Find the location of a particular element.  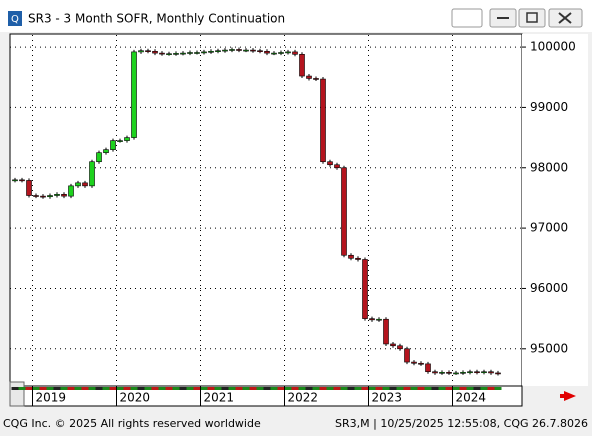

maximize-icon is located at coordinates (532, 17).